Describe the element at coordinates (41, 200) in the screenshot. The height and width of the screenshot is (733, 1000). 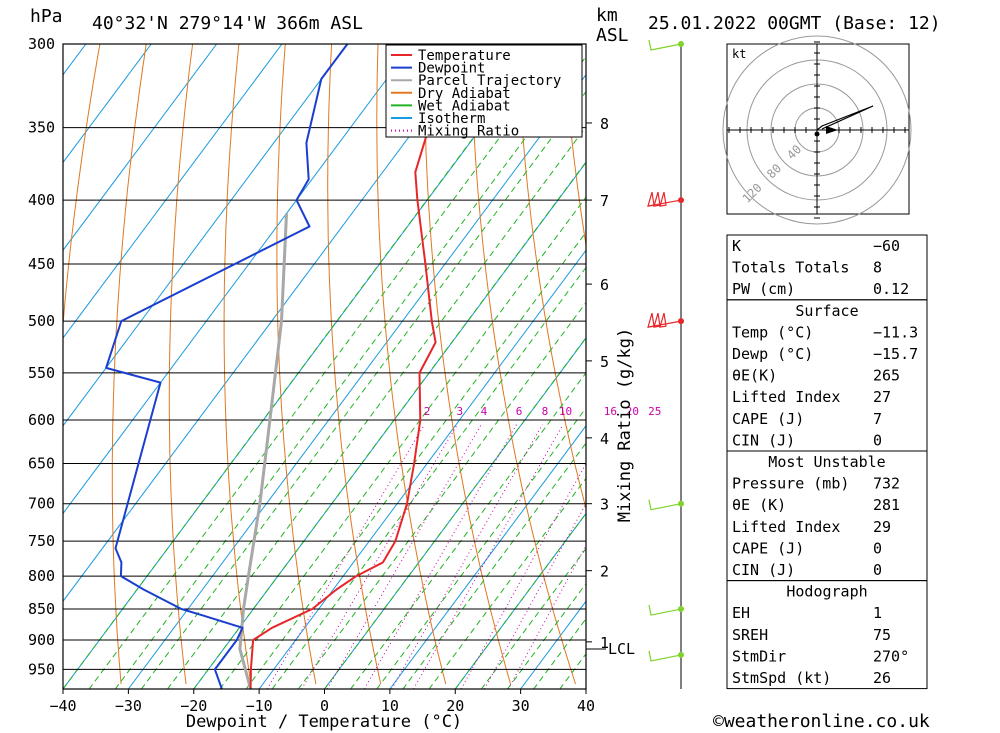
I see `pressure-tick-label: 400` at that location.